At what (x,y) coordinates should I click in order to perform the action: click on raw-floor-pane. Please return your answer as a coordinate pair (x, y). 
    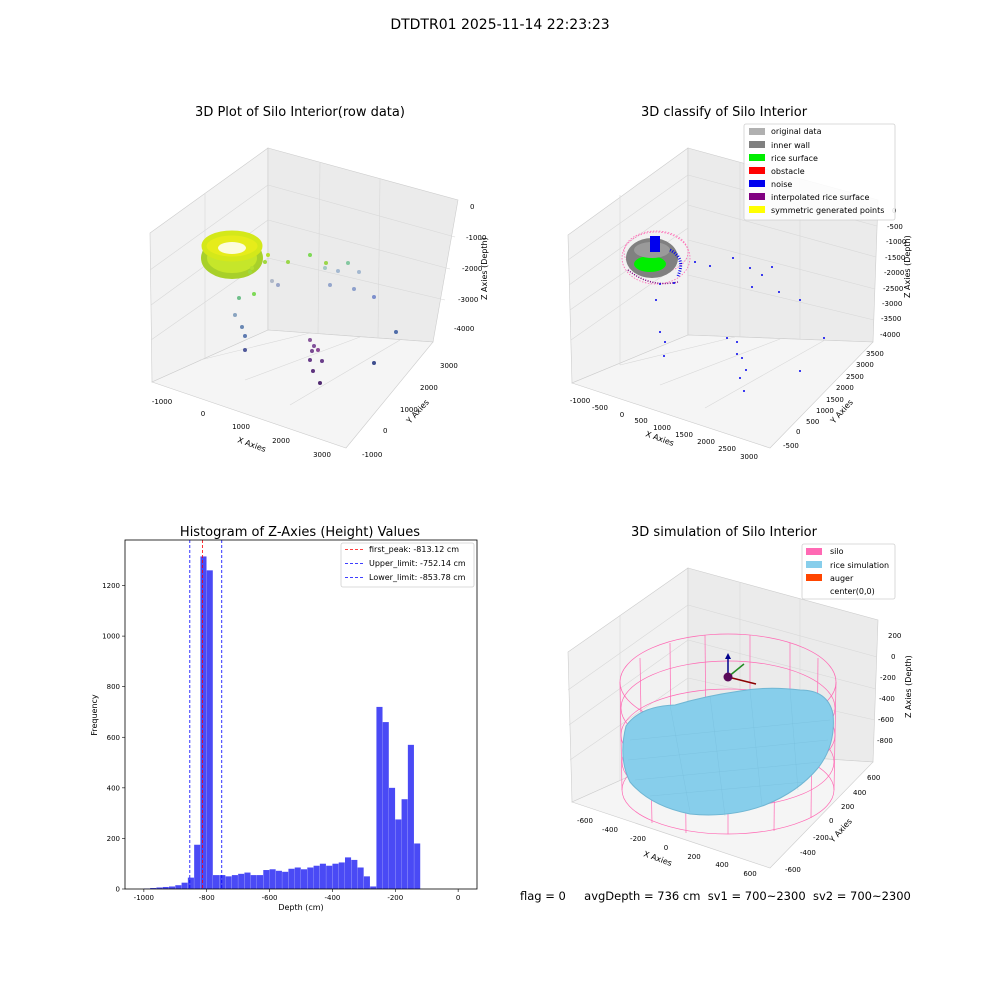
    Looking at the image, I should click on (292, 389).